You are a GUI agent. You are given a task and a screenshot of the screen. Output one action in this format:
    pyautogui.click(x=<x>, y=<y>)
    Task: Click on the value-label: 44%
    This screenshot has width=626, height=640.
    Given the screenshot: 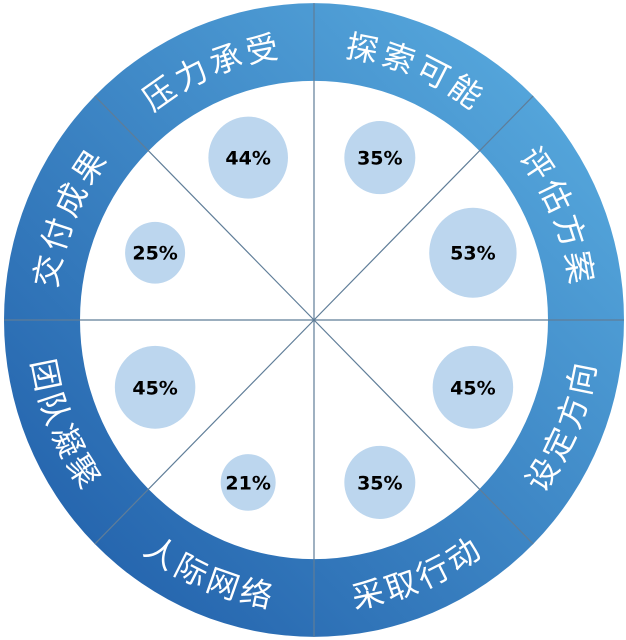 What is the action you would take?
    pyautogui.click(x=247, y=159)
    